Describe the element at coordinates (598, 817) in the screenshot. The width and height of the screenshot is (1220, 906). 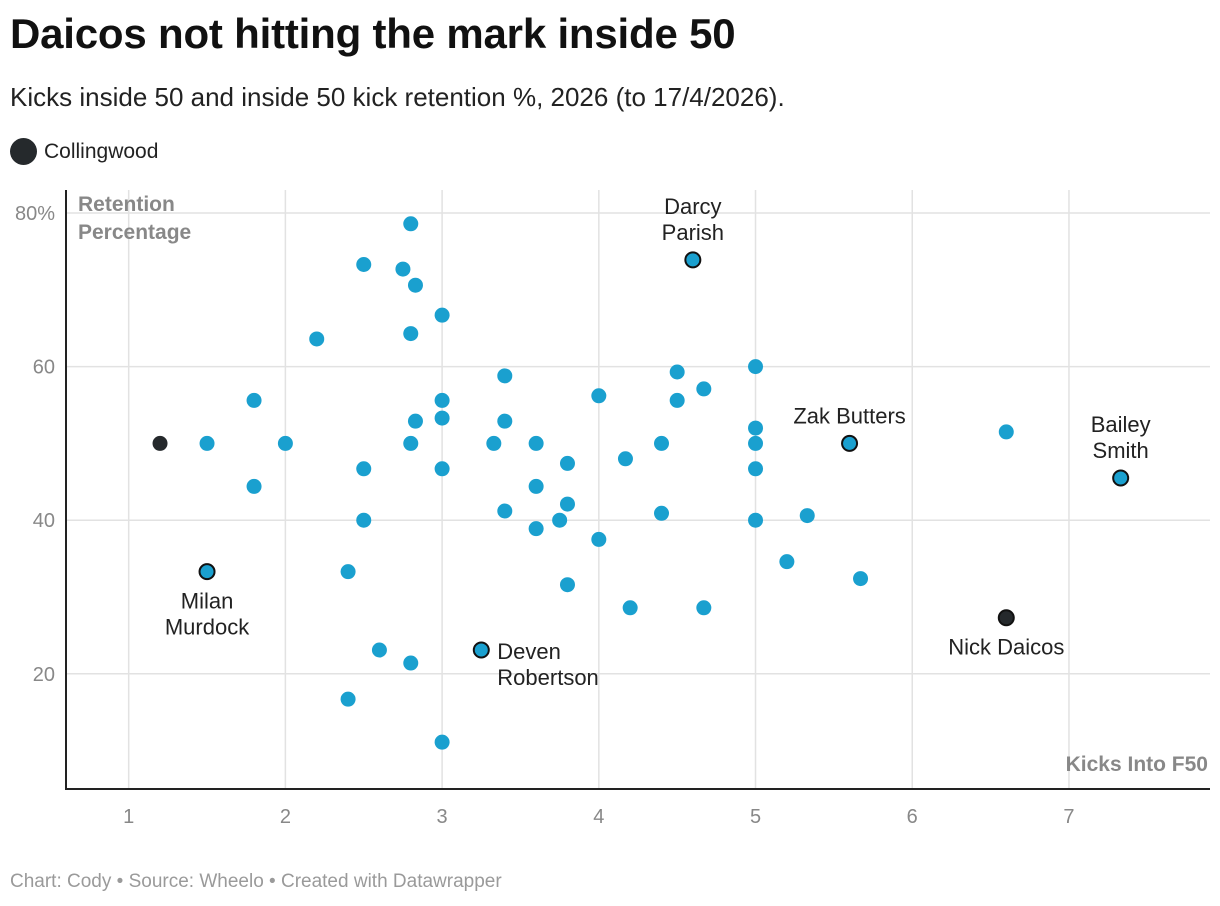
I see `x-tick-label: 4` at that location.